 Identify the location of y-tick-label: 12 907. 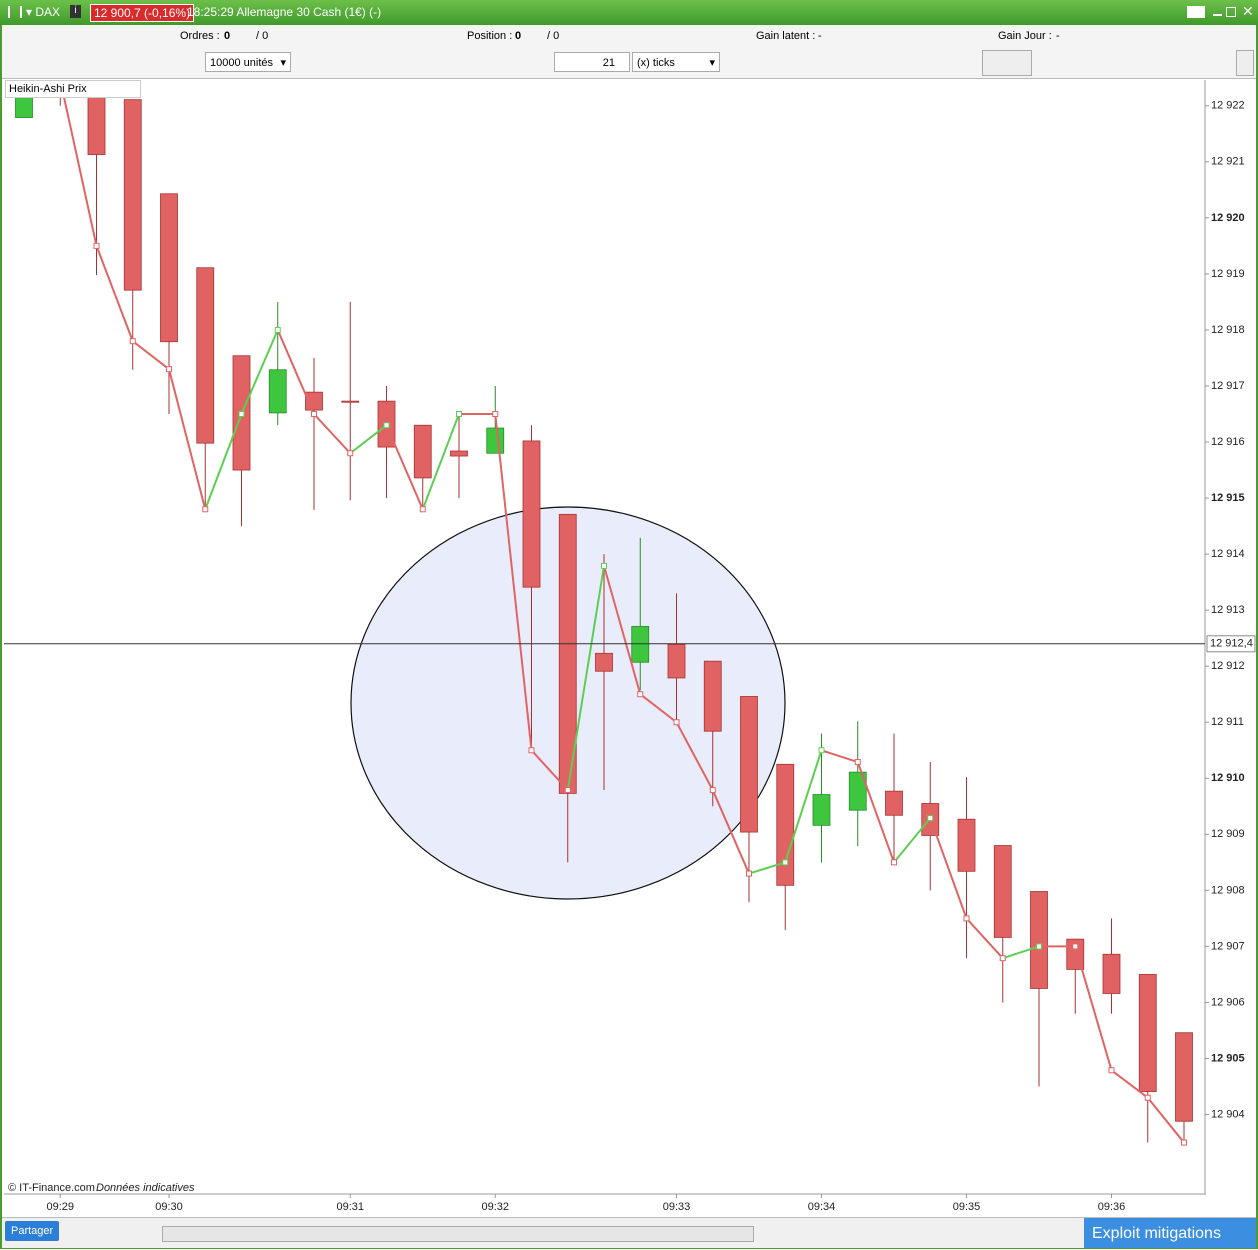
(1228, 946).